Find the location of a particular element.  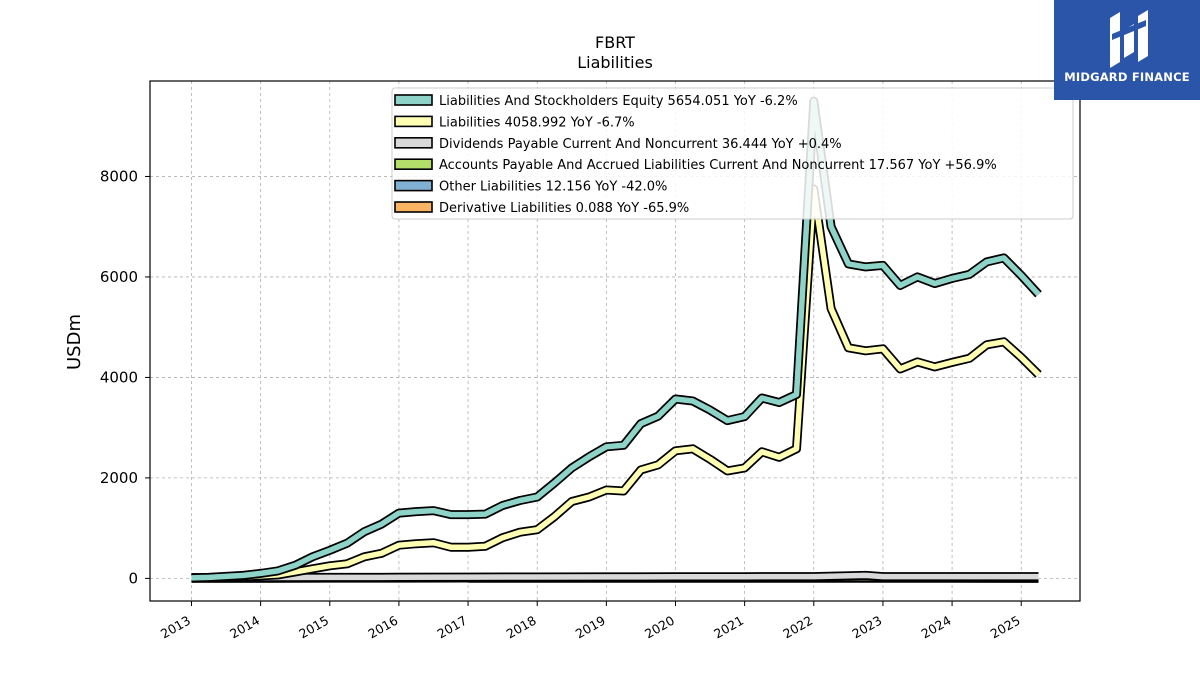

y-tick-label: 0 is located at coordinates (133, 578).